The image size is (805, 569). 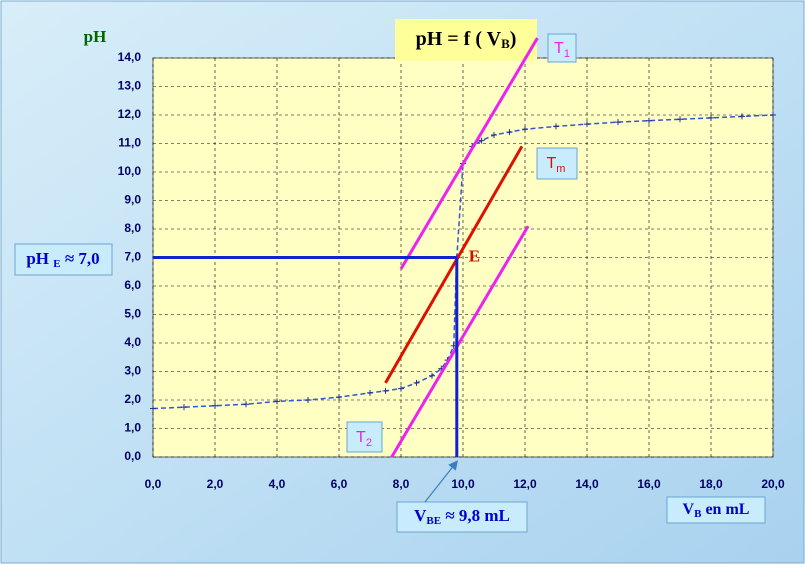 What do you see at coordinates (153, 484) in the screenshot?
I see `x-tick-label: 0,0` at bounding box center [153, 484].